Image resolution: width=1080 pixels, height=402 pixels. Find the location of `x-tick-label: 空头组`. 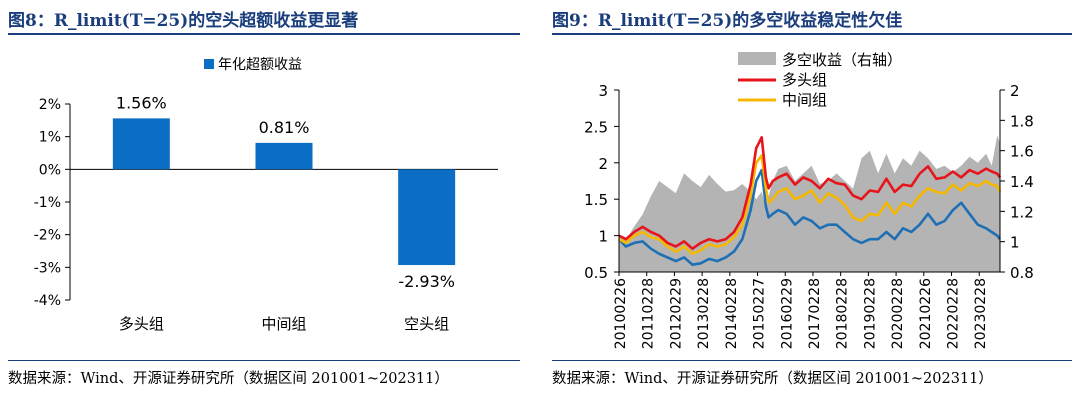

x-tick-label: 空头组 is located at coordinates (426, 324).